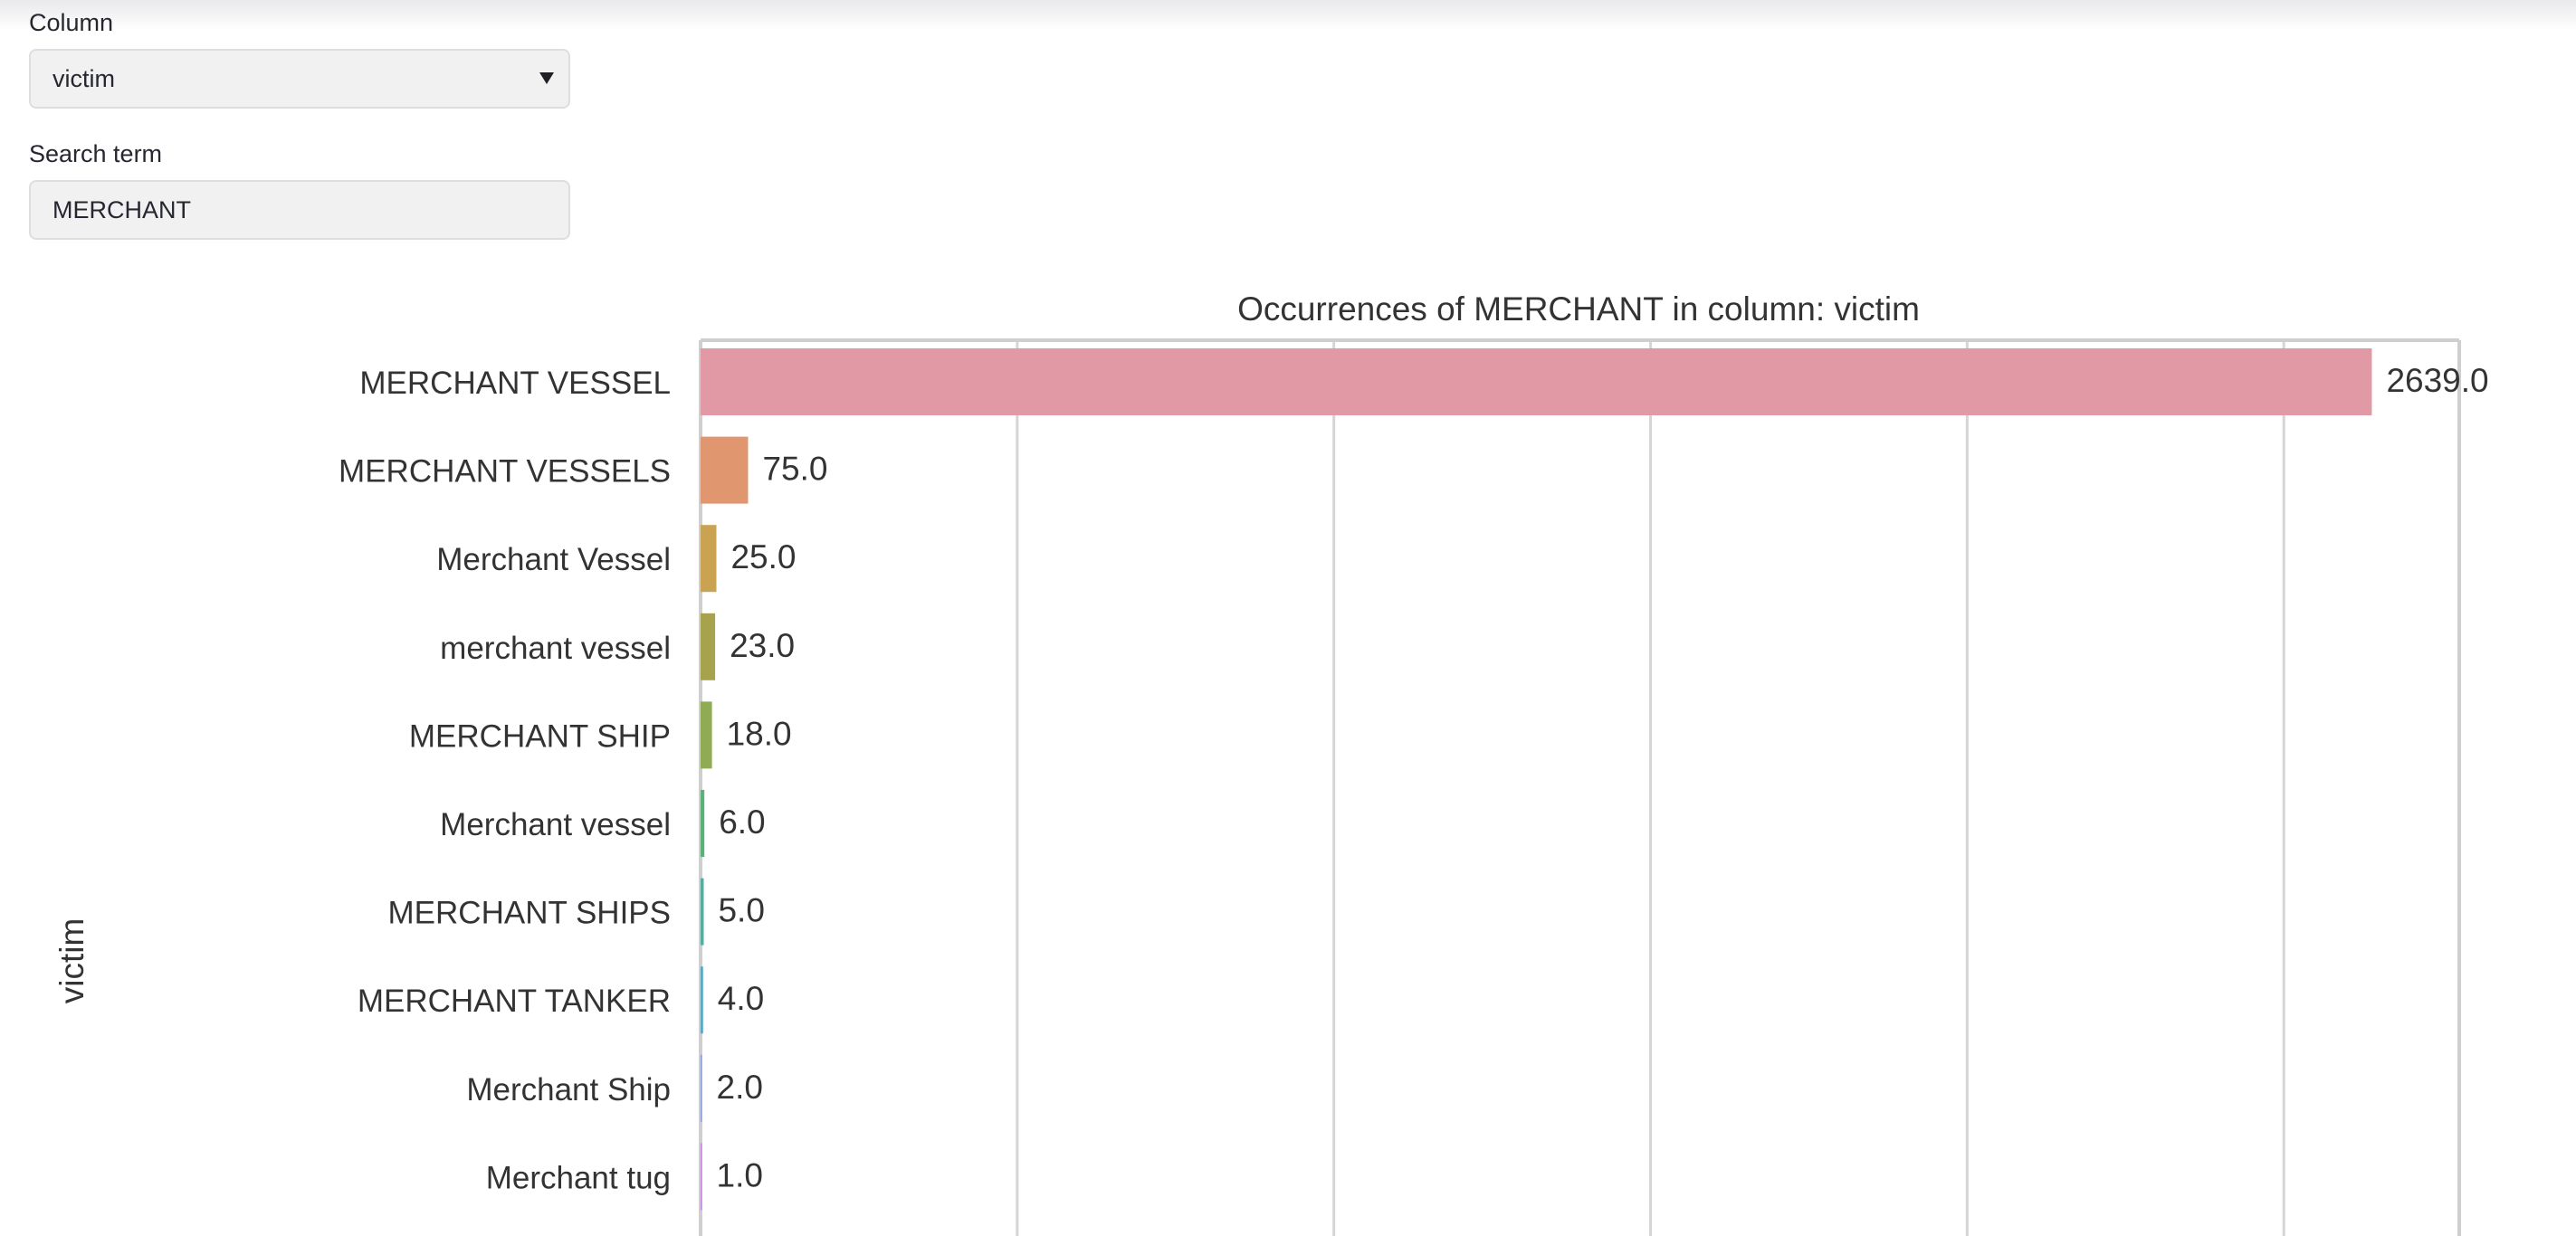  Describe the element at coordinates (740, 1087) in the screenshot. I see `value-label: 2.0` at that location.